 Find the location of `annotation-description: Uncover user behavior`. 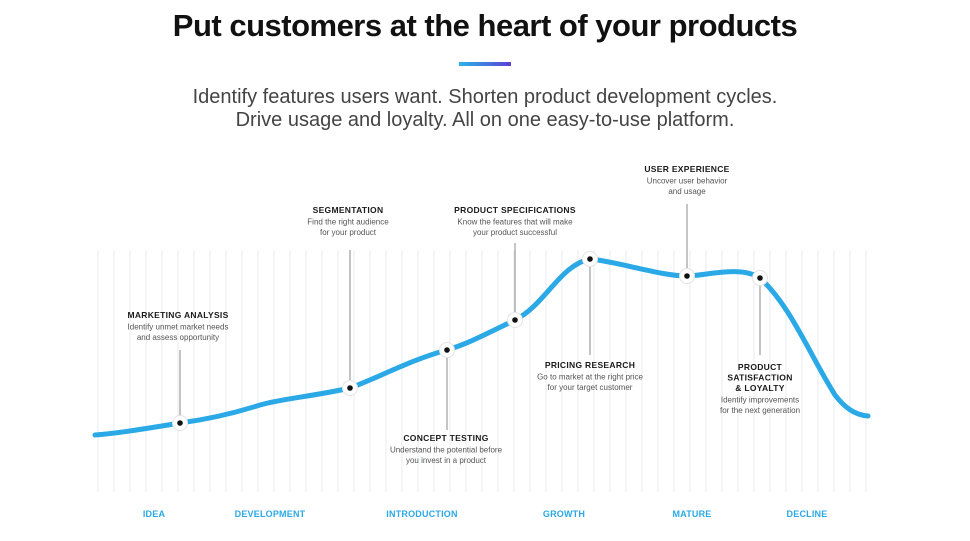

annotation-description: Uncover user behavior is located at coordinates (687, 181).